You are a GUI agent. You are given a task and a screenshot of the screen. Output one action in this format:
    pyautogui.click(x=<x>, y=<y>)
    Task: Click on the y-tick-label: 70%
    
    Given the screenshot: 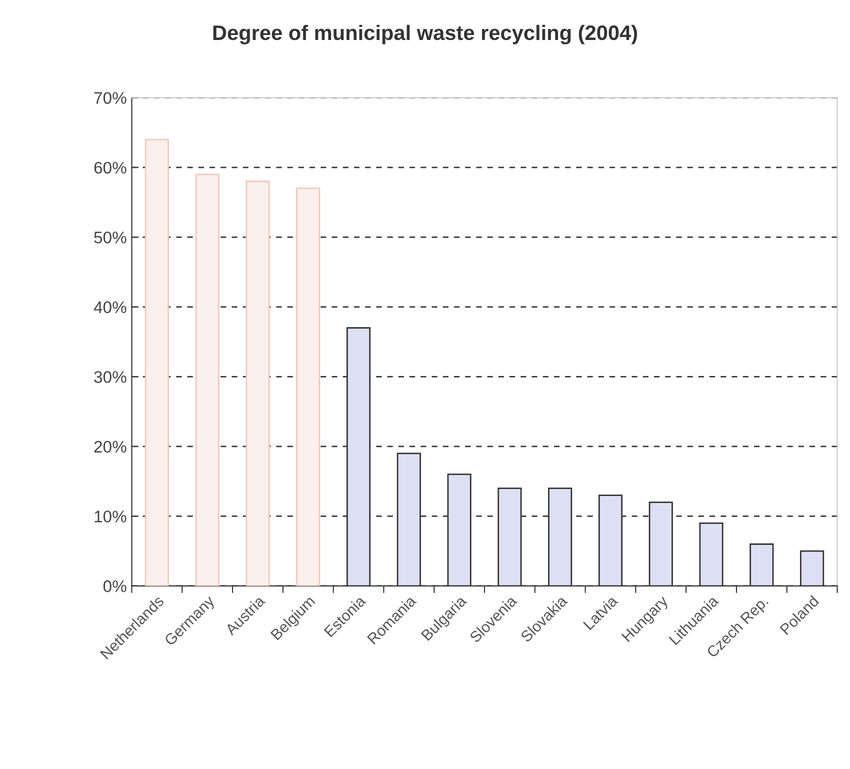 What is the action you would take?
    pyautogui.click(x=110, y=98)
    